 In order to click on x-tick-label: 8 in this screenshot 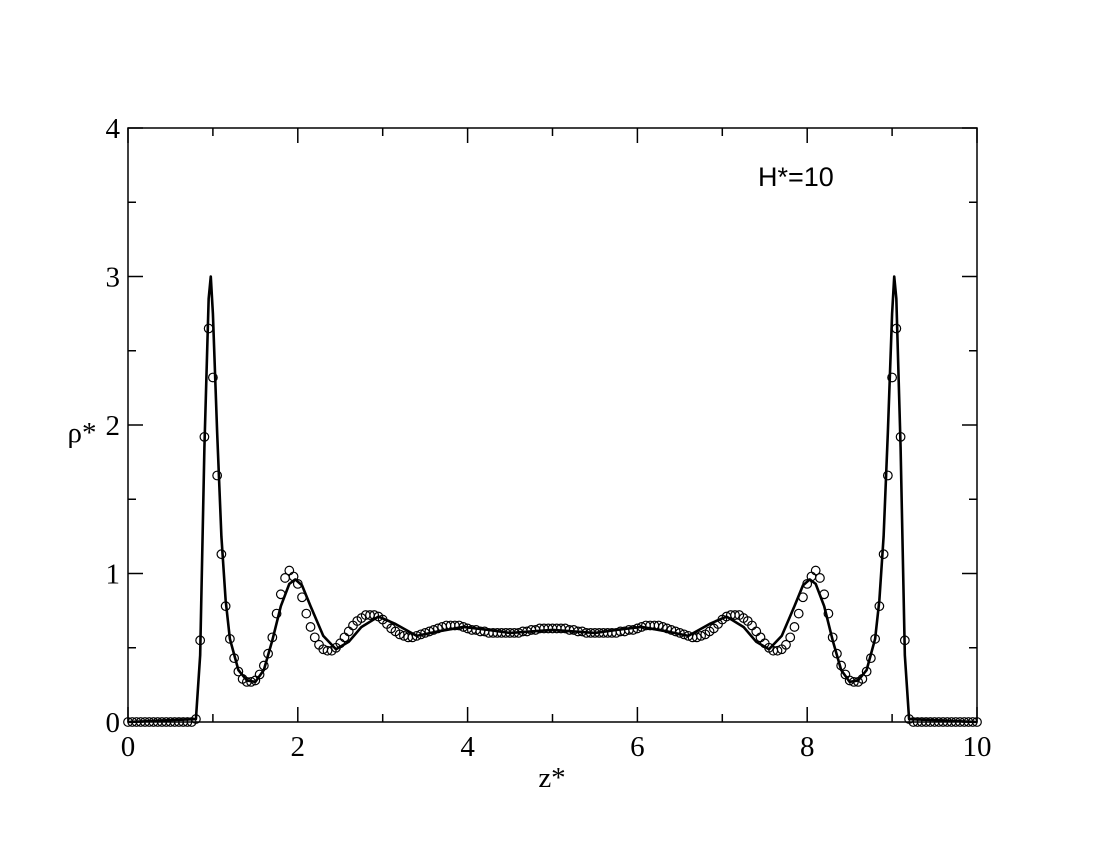, I will do `click(807, 747)`.